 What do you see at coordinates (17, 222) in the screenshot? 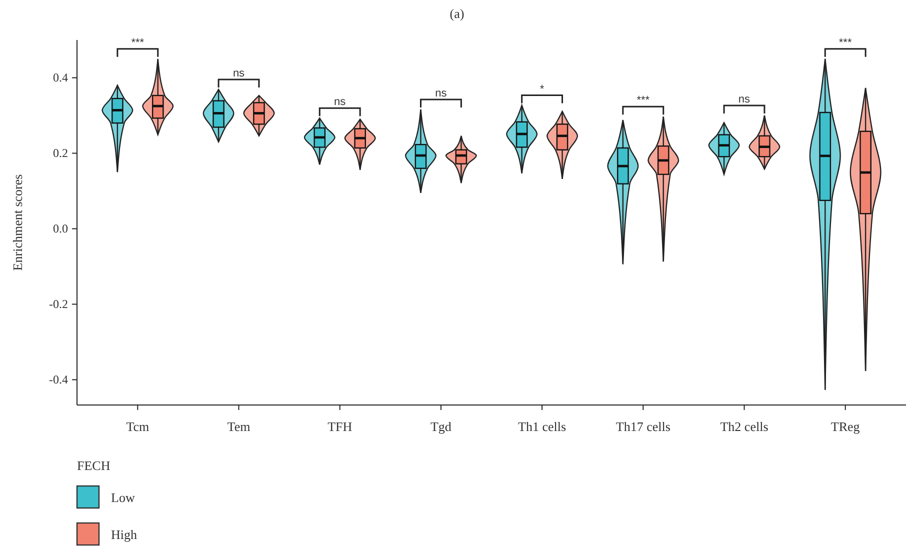
I see `y-axis-title: Enrichment scores` at bounding box center [17, 222].